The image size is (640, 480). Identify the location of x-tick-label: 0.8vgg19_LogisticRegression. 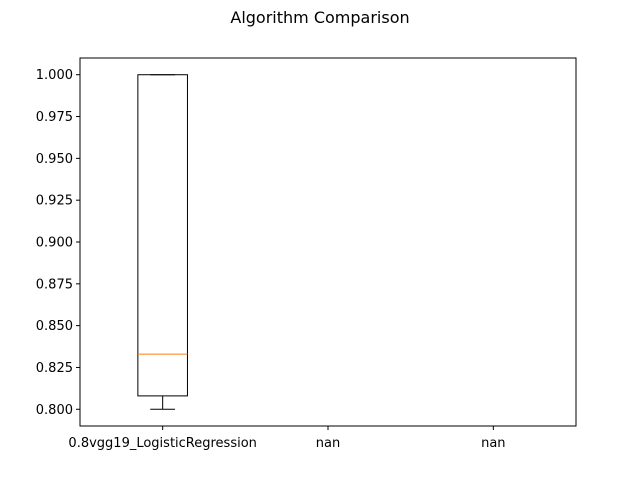
(162, 443).